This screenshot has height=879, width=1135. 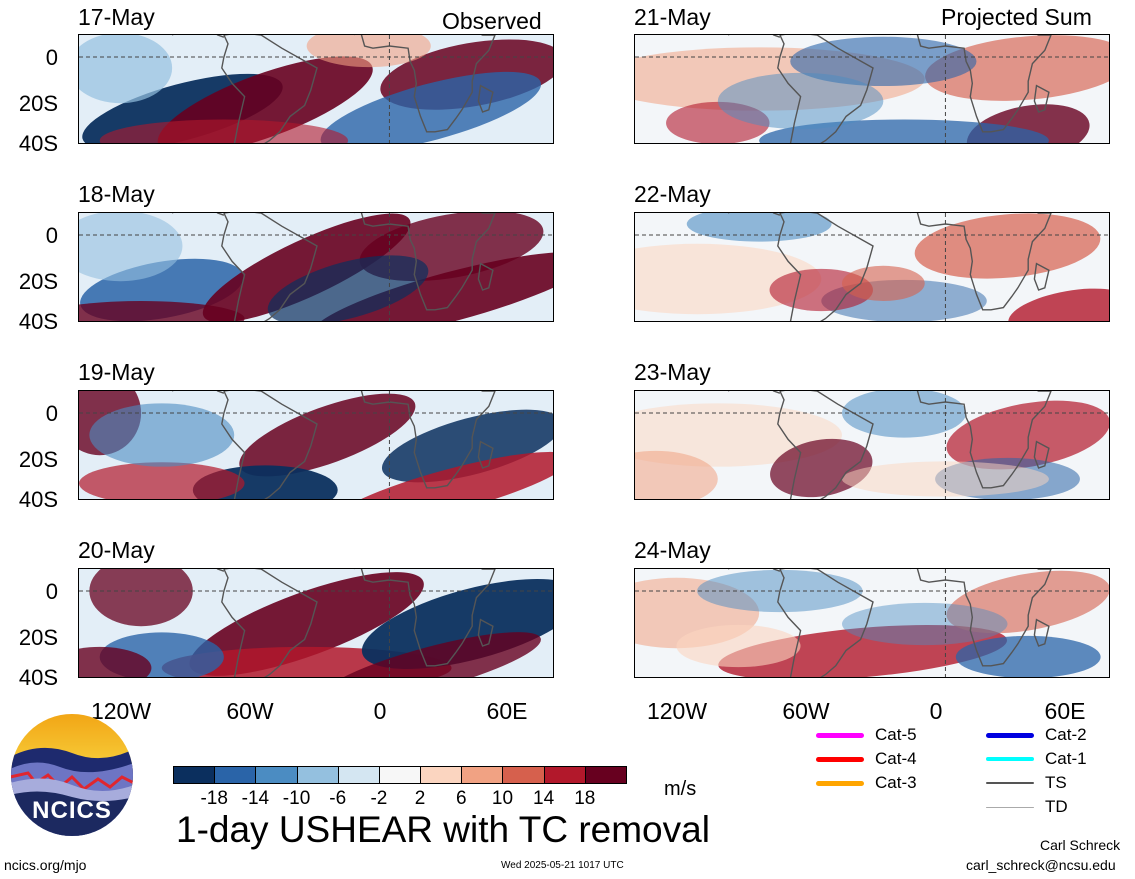 I want to click on ncics-logo-graphic, so click(x=72, y=775).